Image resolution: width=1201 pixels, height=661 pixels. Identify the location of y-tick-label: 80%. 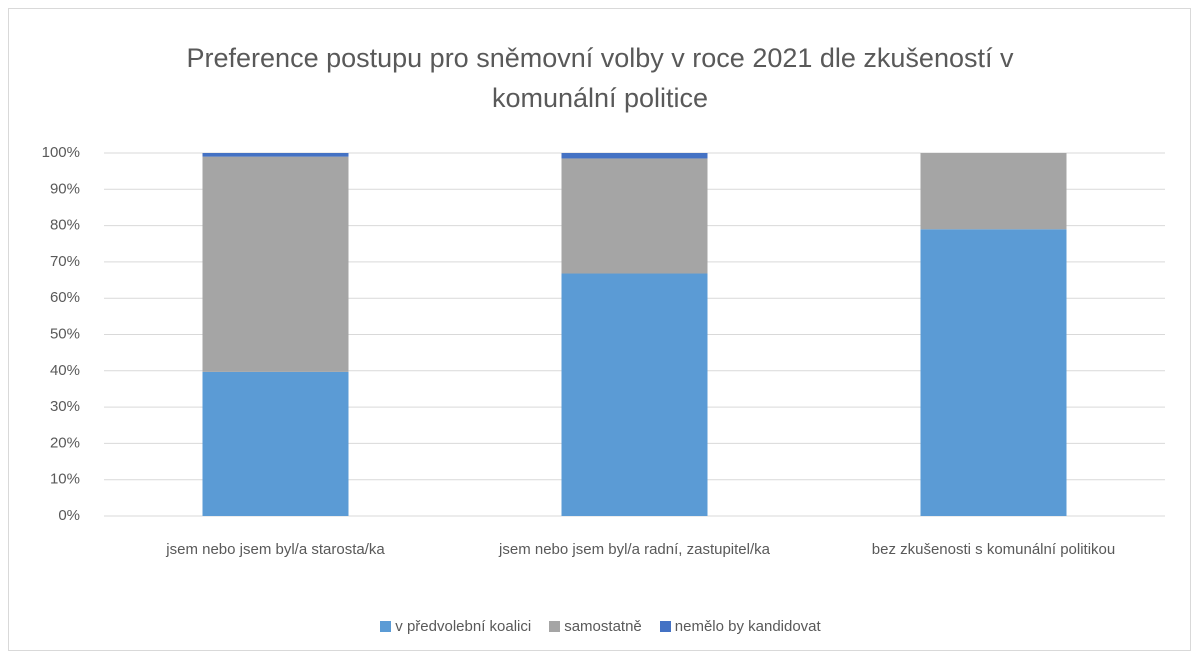
(65, 225).